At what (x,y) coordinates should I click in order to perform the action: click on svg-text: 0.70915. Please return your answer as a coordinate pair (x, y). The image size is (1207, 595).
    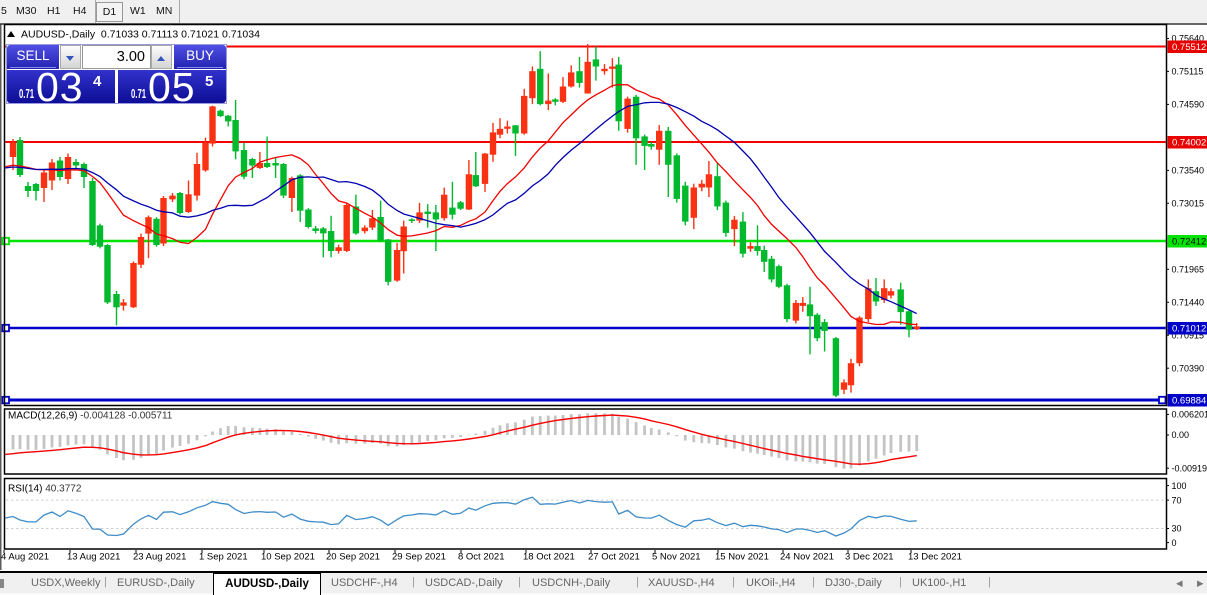
    Looking at the image, I should click on (1188, 335).